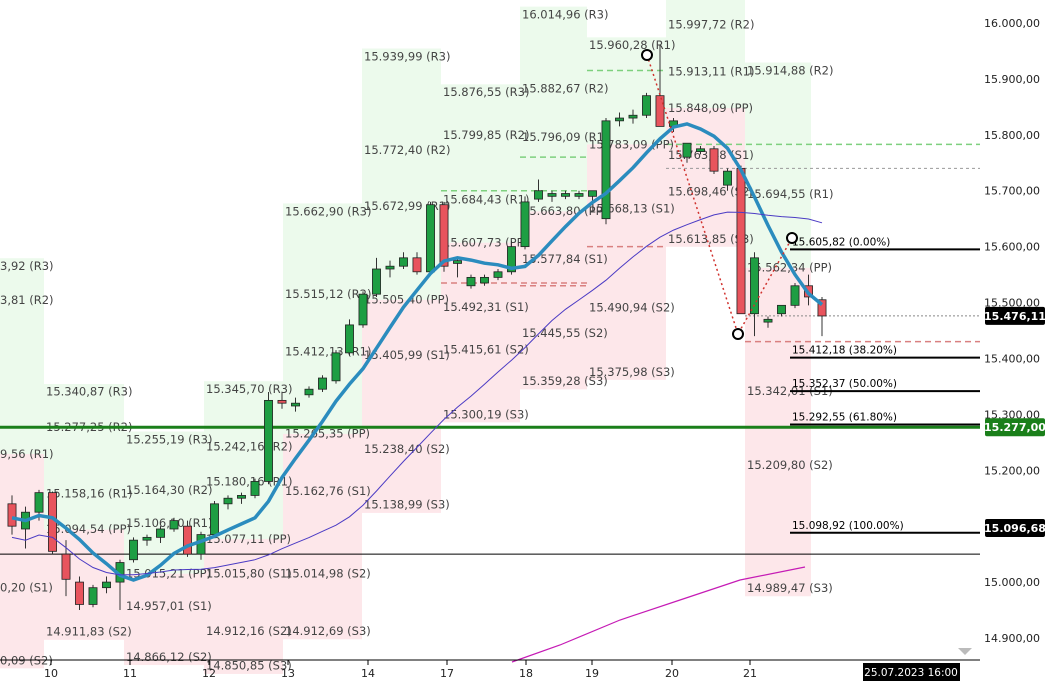  I want to click on pivot-label: 15.939,99 (R3), so click(407, 57).